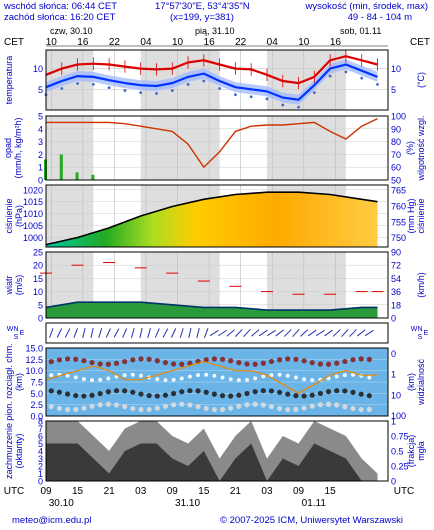  What do you see at coordinates (173, 491) in the screenshot?
I see `bottom-hour-tick: 09` at bounding box center [173, 491].